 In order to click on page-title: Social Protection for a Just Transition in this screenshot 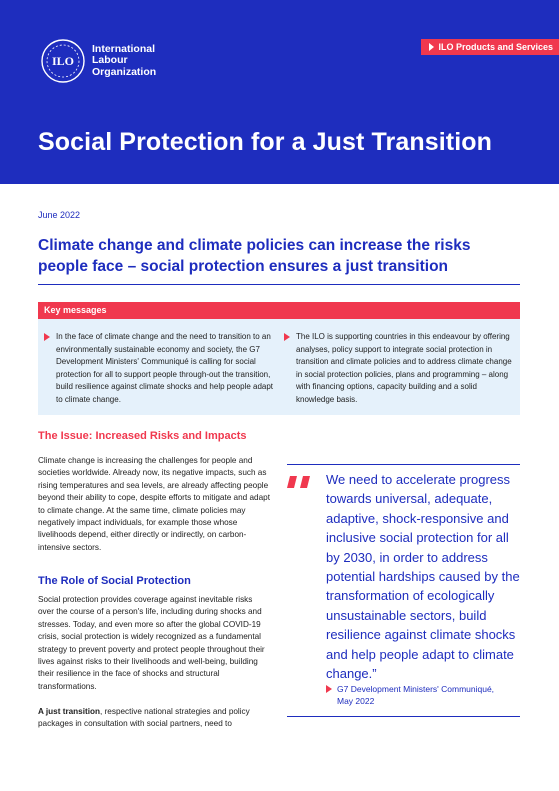, I will do `click(265, 142)`.